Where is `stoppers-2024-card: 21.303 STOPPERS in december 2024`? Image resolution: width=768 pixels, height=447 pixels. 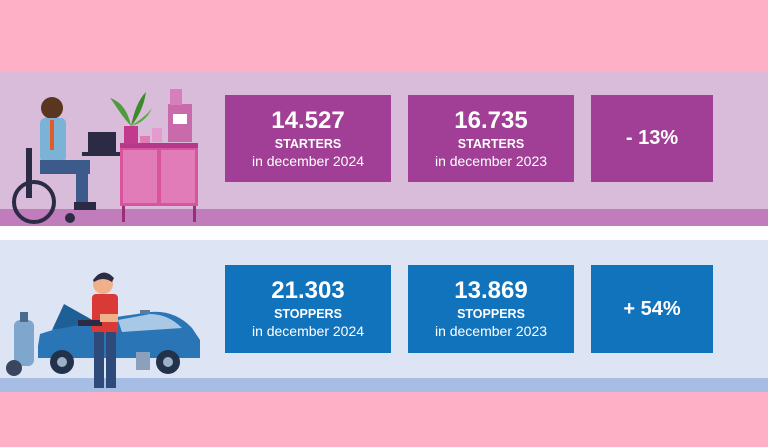 stoppers-2024-card: 21.303 STOPPERS in december 2024 is located at coordinates (308, 309).